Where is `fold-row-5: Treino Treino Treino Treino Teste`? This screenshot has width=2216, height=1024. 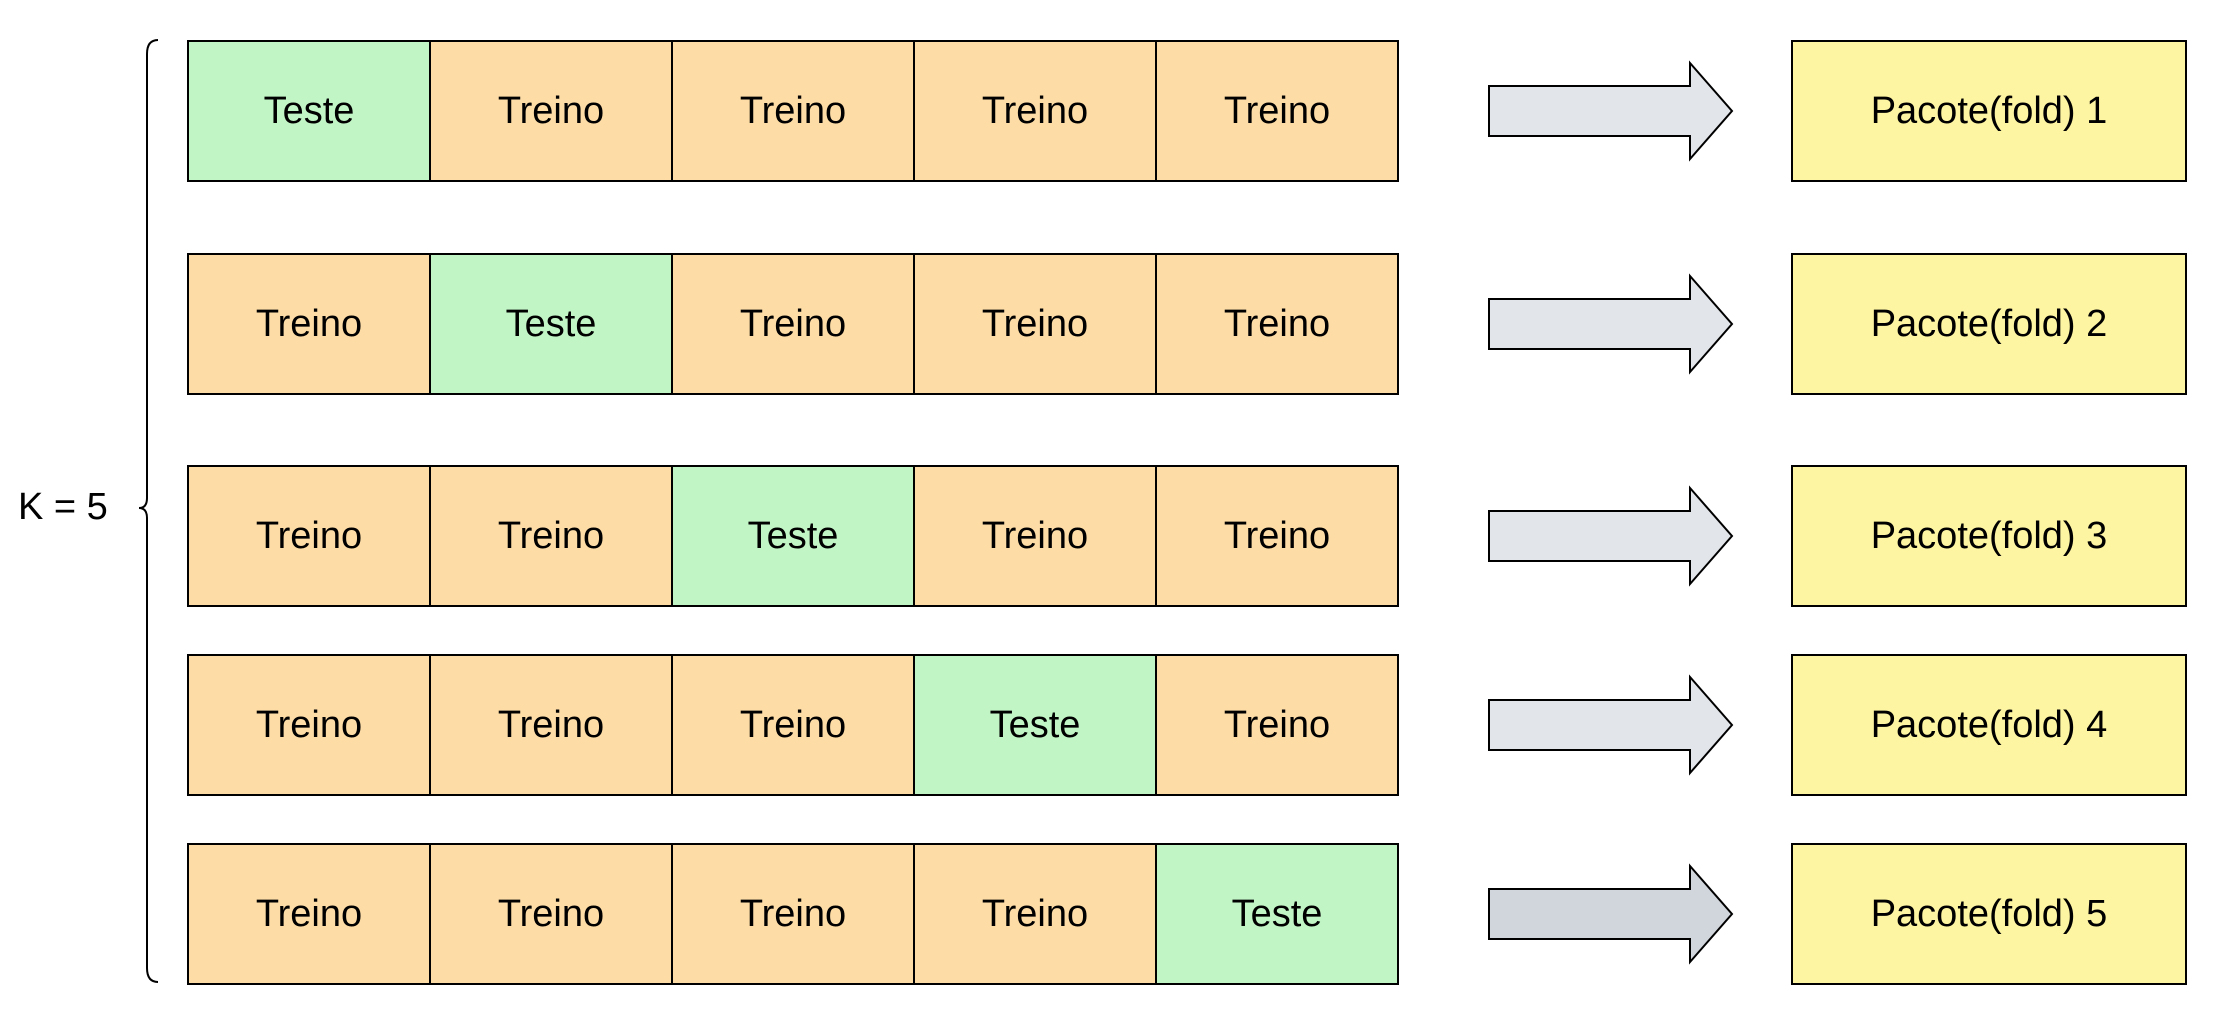
fold-row-5: Treino Treino Treino Treino Teste is located at coordinates (793, 914).